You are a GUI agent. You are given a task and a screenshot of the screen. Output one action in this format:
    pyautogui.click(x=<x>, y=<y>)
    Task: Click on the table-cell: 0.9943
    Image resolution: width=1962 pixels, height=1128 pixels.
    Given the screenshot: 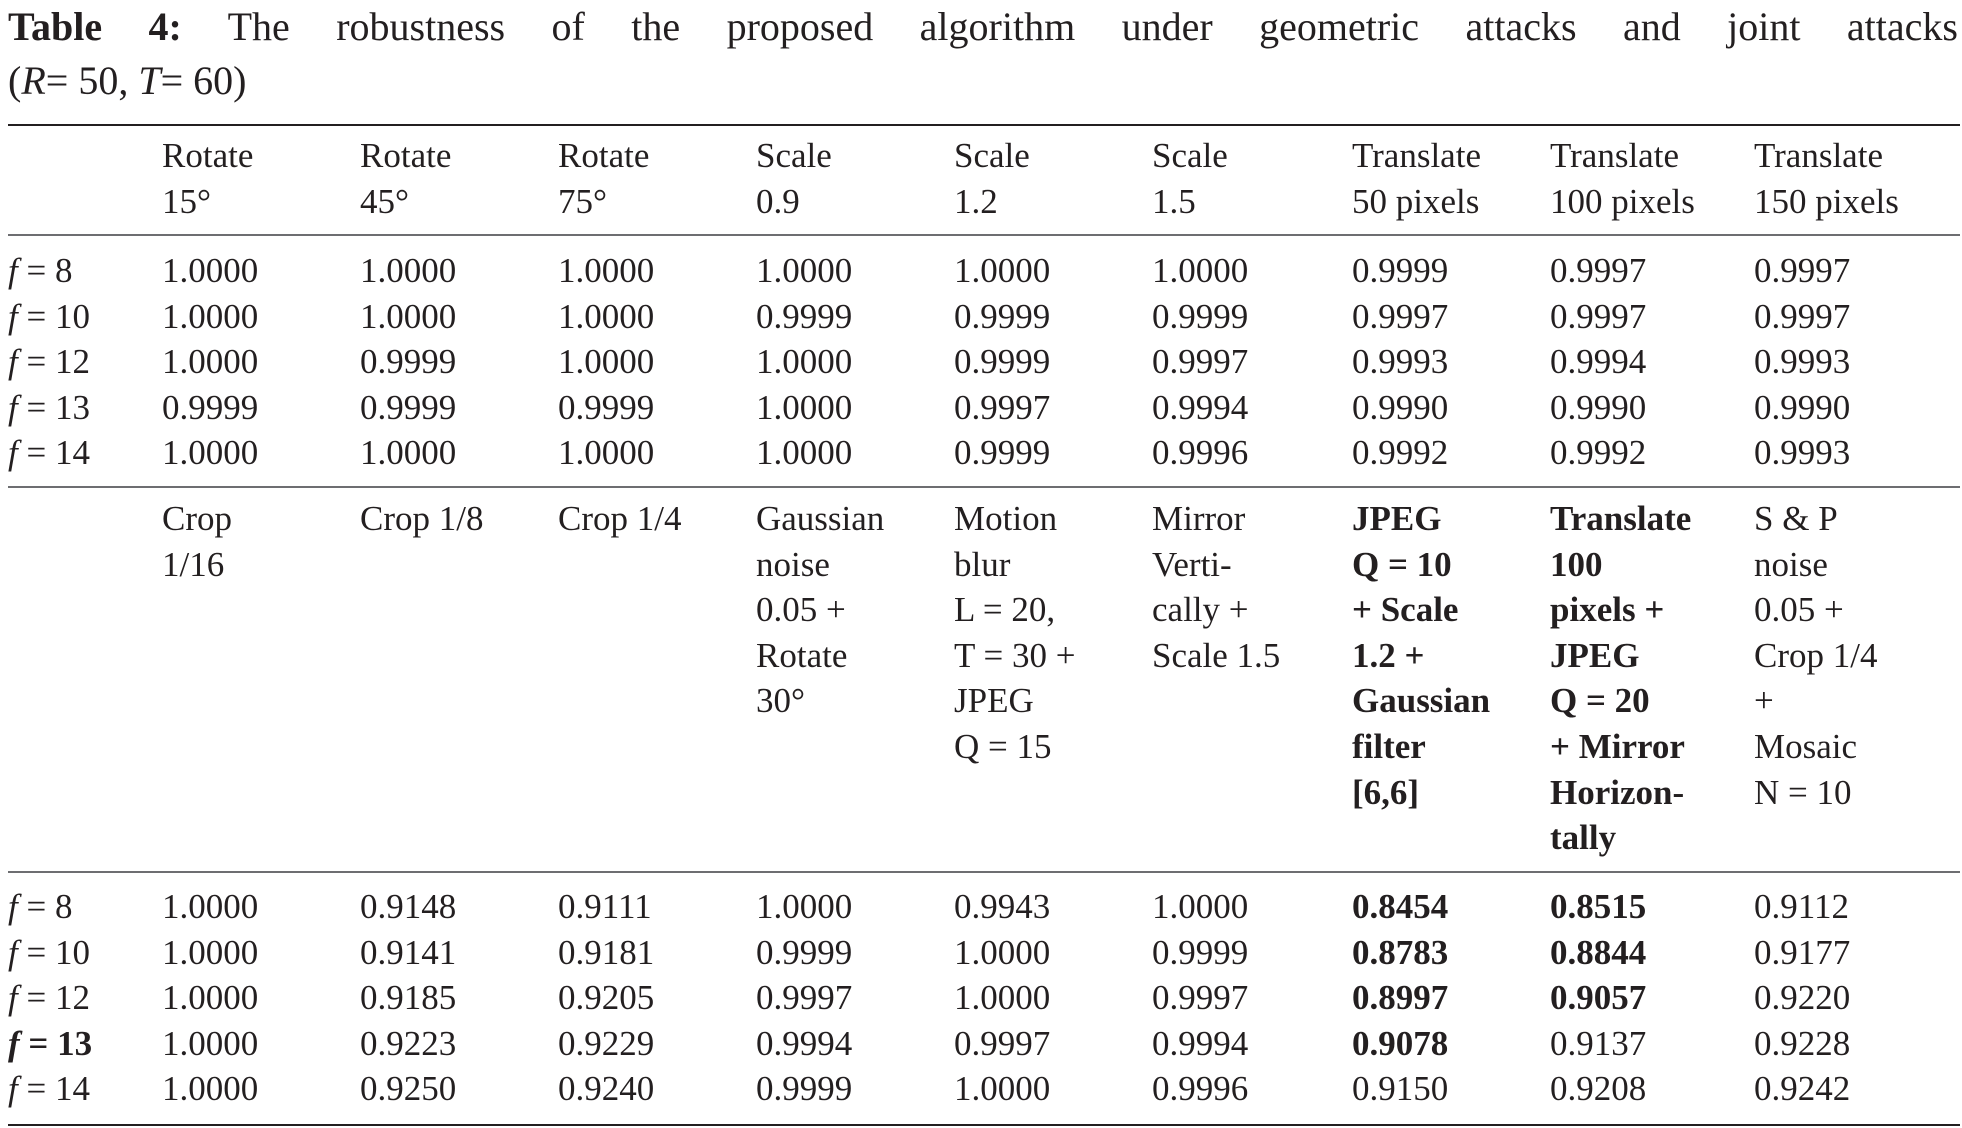 What is the action you would take?
    pyautogui.click(x=1002, y=906)
    